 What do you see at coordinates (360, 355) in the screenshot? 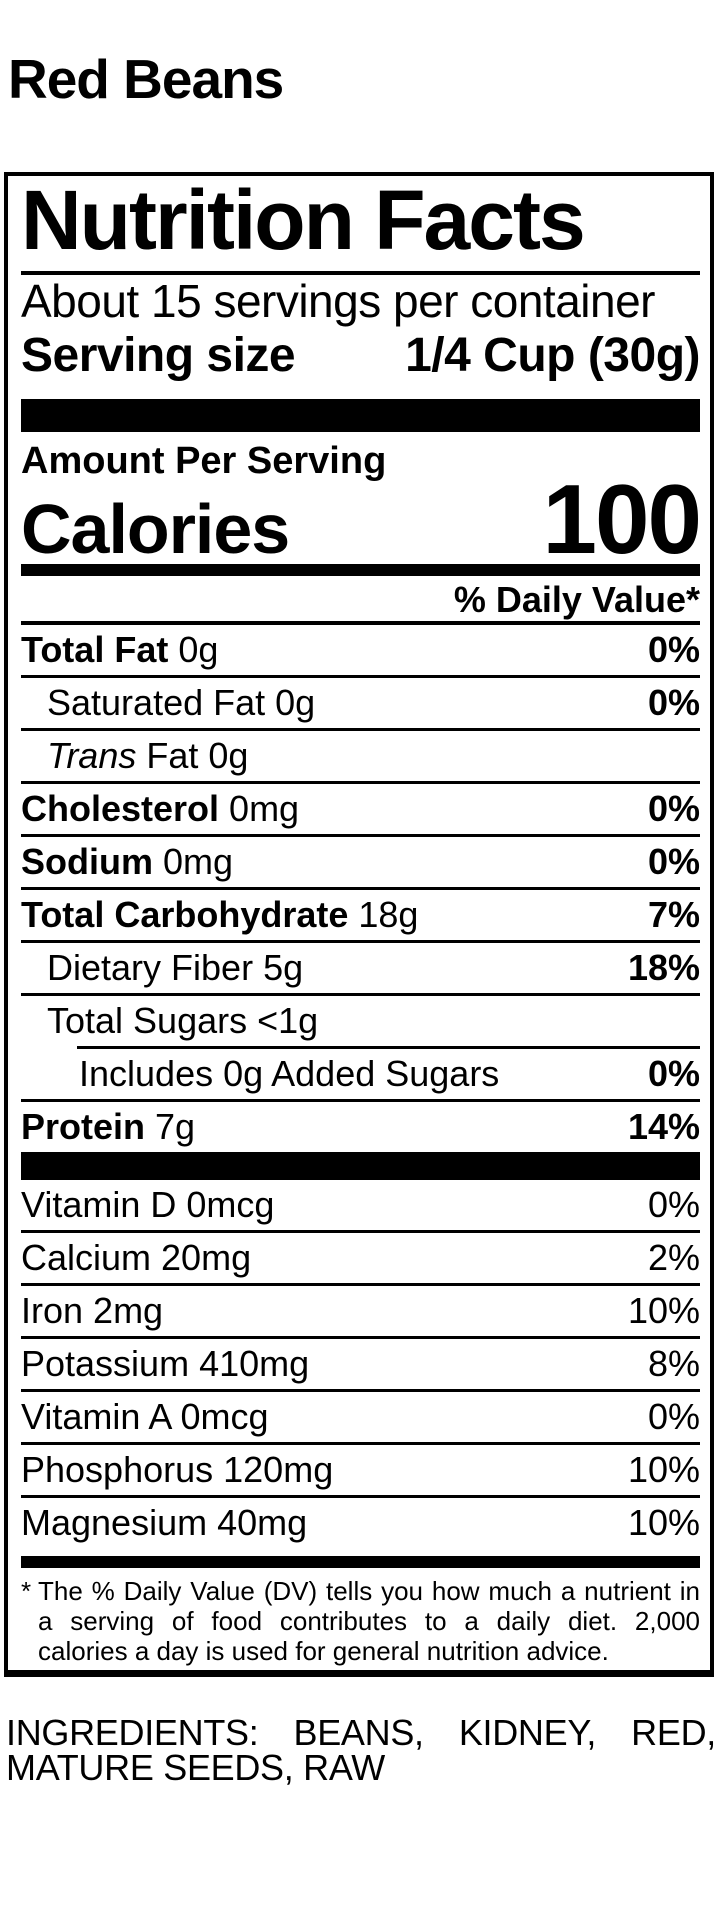
I see `serving-size-row: Serving size 1/4 Cup (30g)` at bounding box center [360, 355].